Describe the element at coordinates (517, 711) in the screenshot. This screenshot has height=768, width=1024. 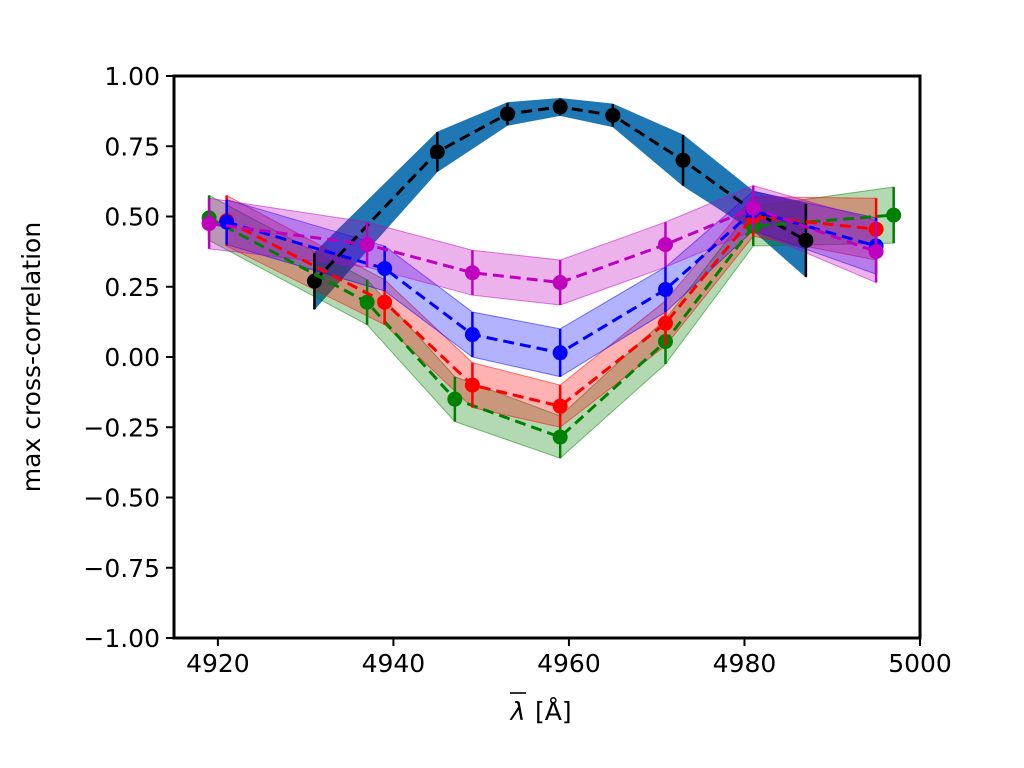
I see `x-axis-label-symbol: λ` at that location.